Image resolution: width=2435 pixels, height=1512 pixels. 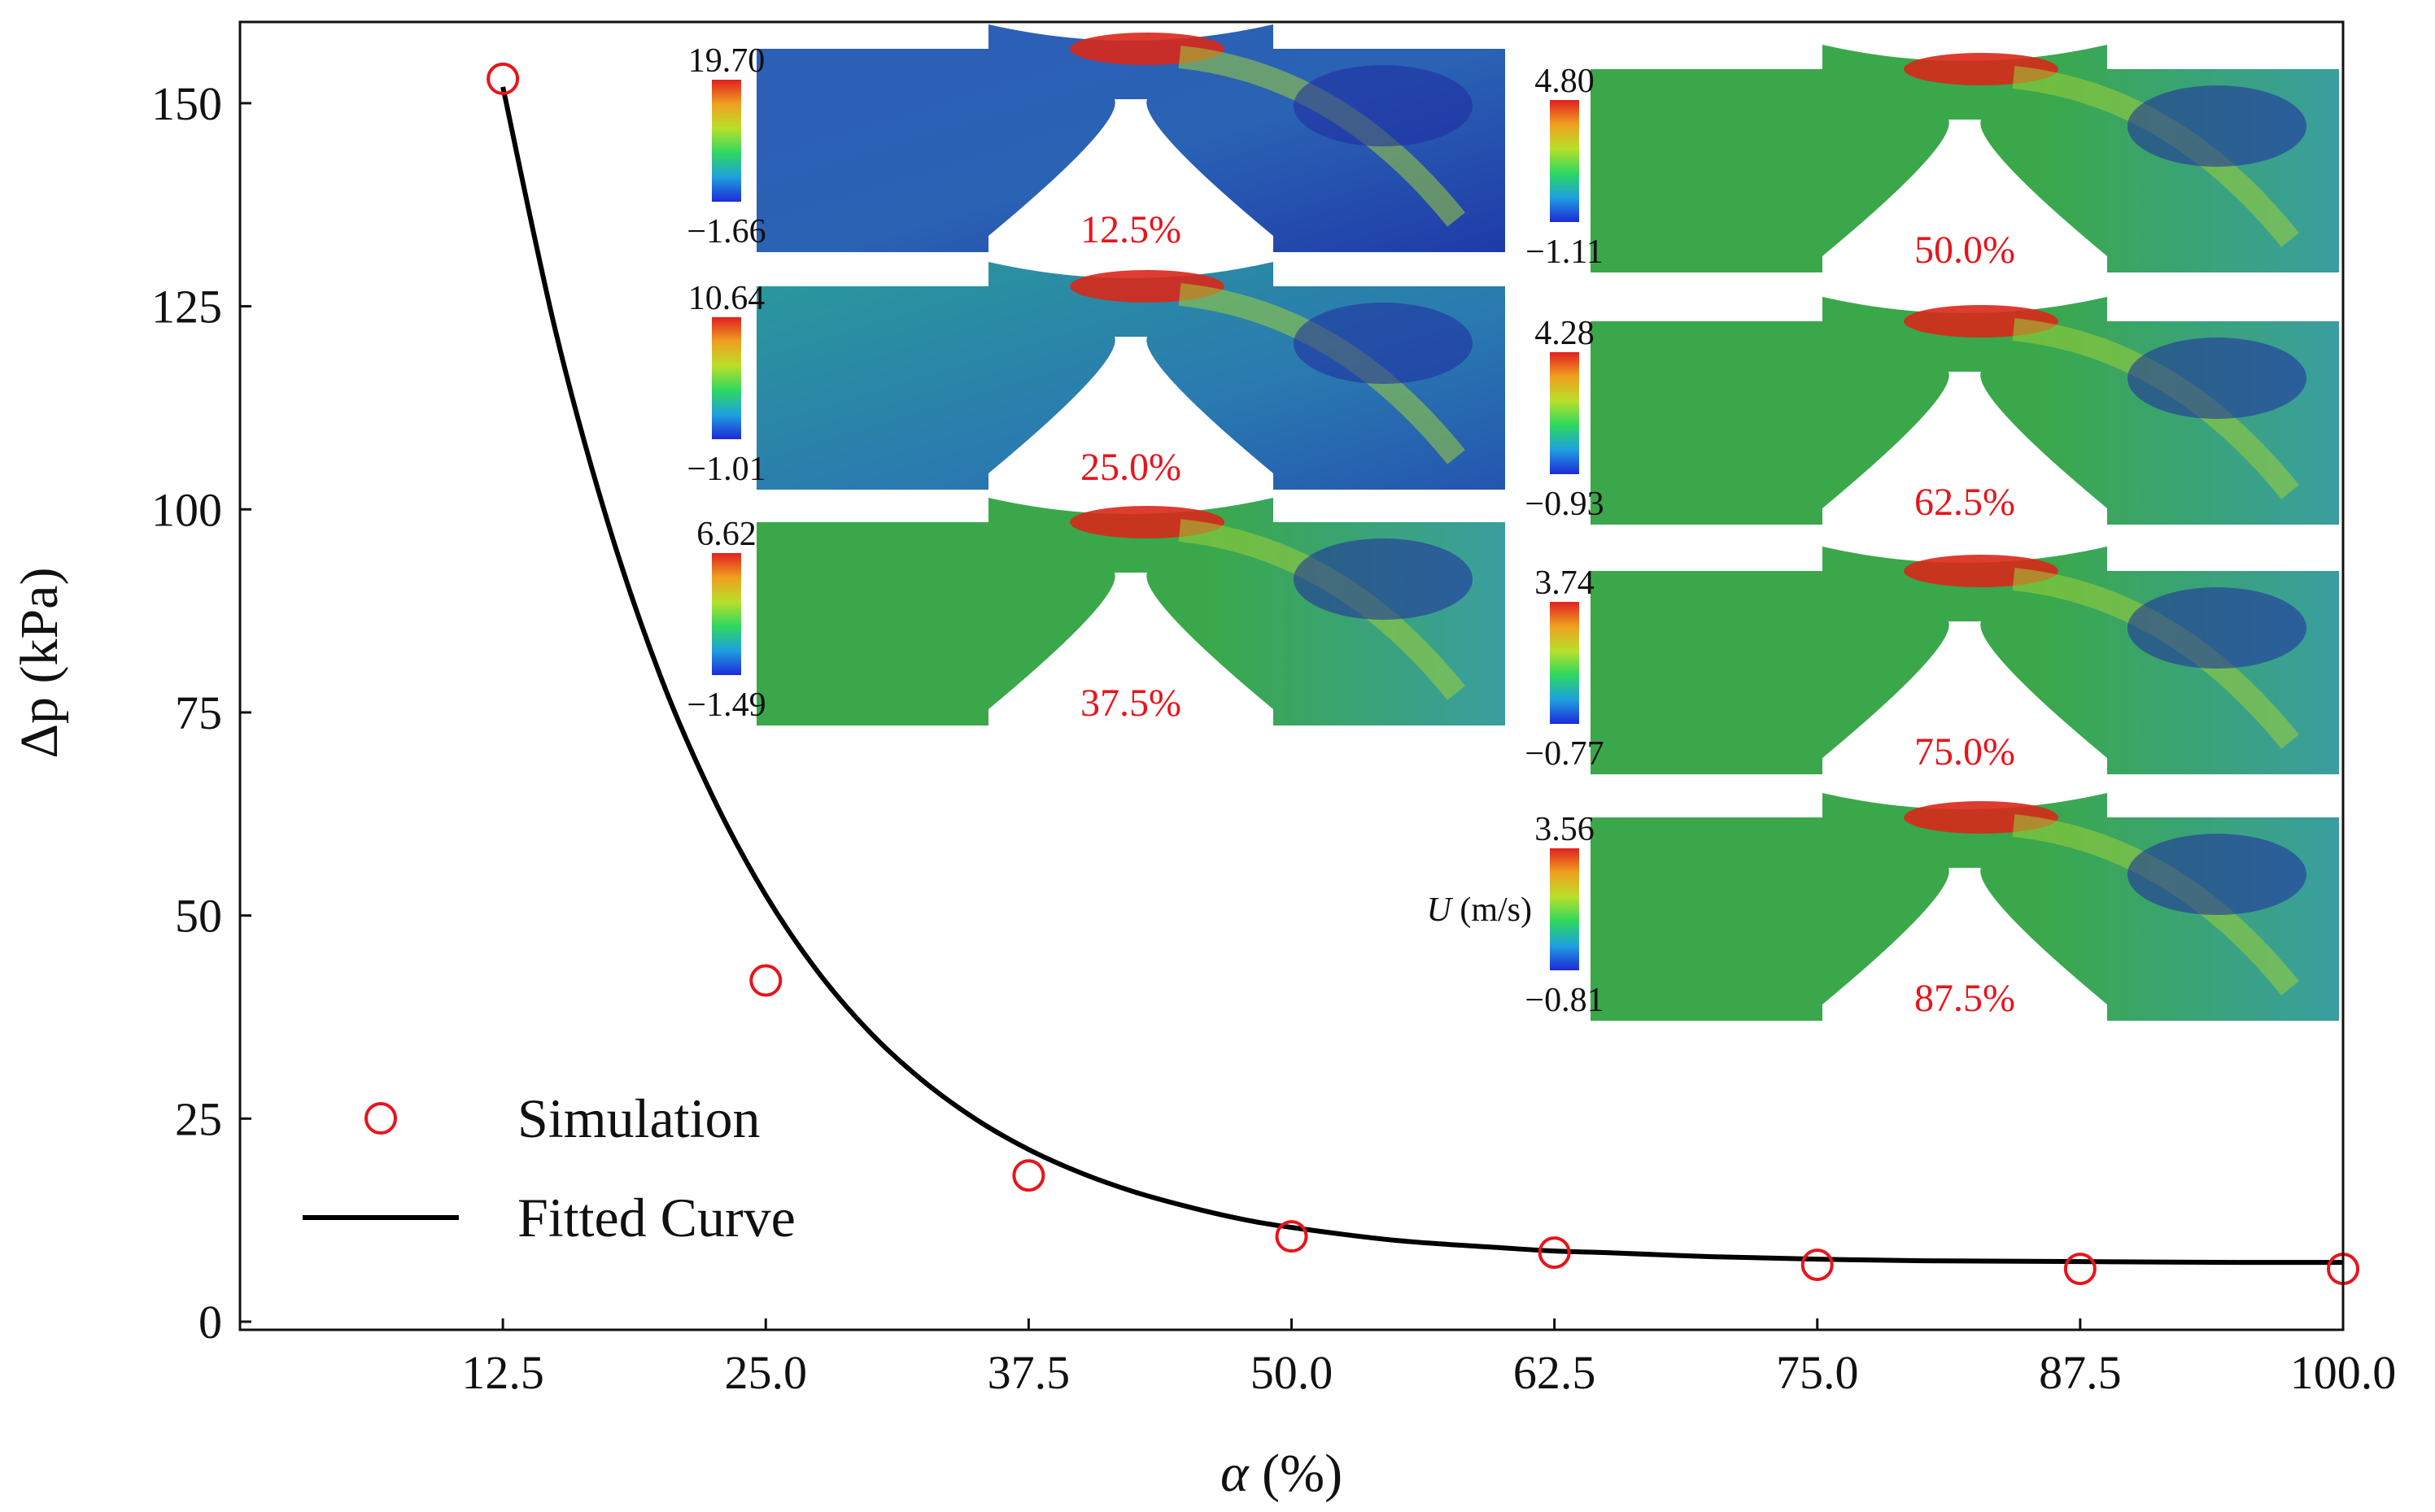 What do you see at coordinates (638, 1118) in the screenshot?
I see `legend-label-simulation: Simulation` at bounding box center [638, 1118].